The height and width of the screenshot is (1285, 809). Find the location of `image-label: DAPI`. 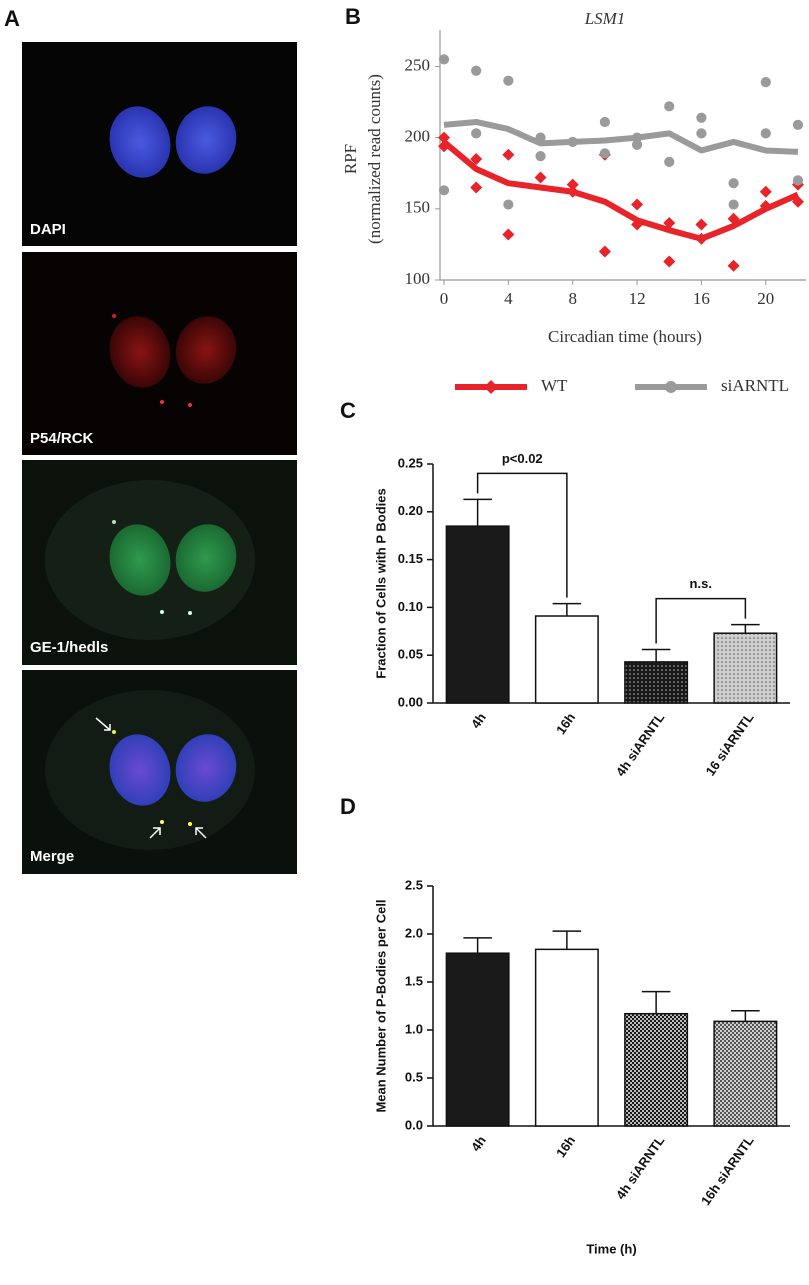

image-label: DAPI is located at coordinates (48, 229).